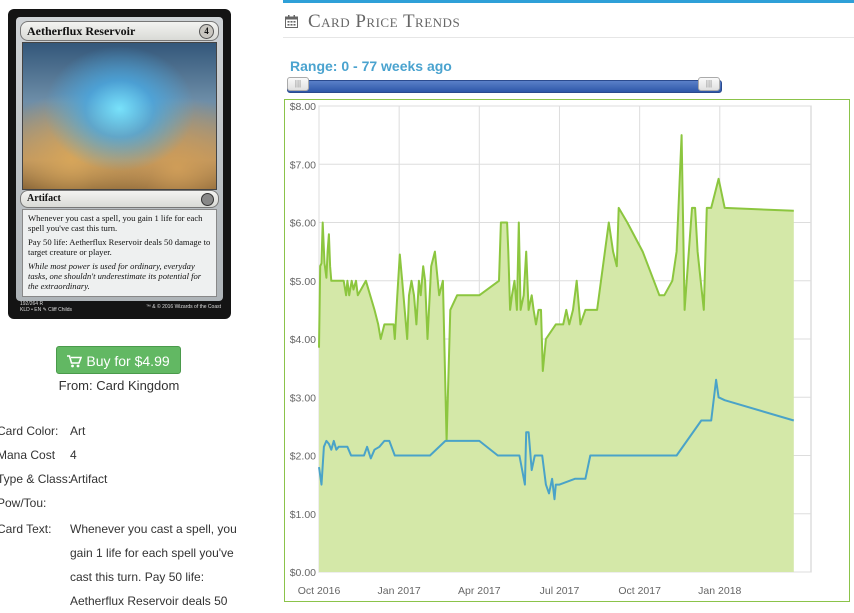 Image resolution: width=854 pixels, height=613 pixels. I want to click on range-label: Range: 0 - 77 weeks ago, so click(371, 66).